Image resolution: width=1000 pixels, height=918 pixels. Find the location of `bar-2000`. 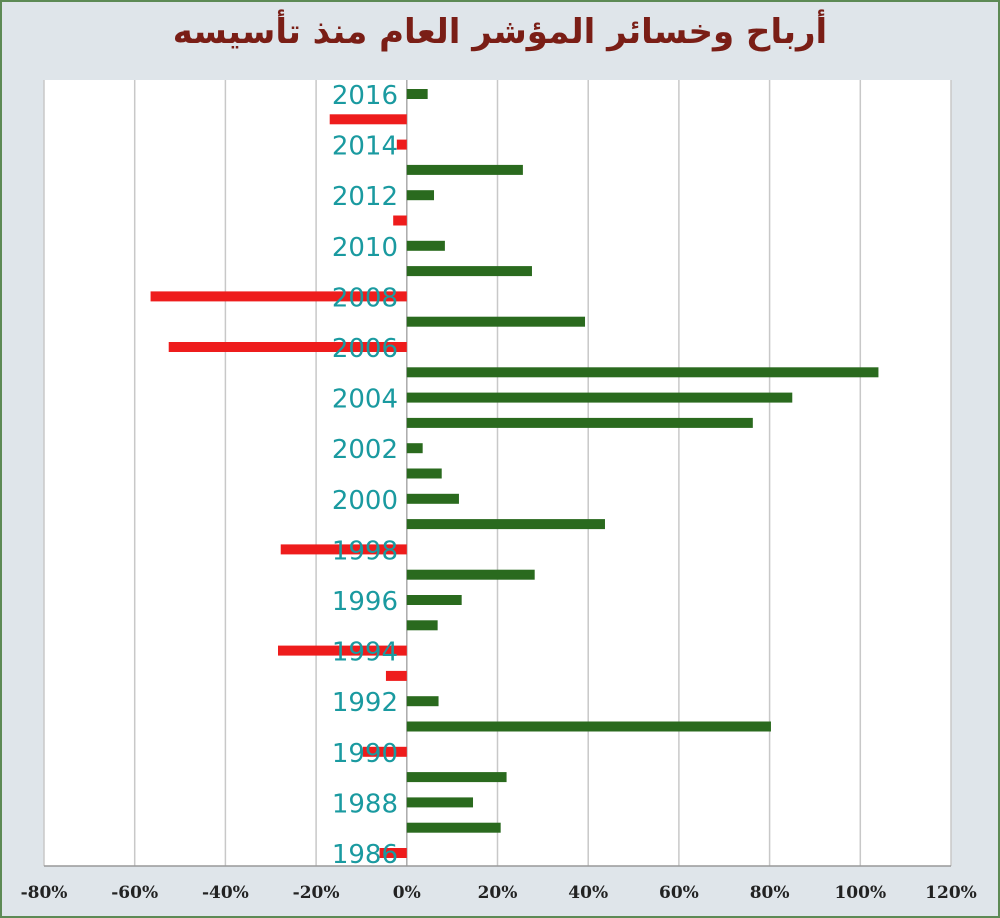

bar-2000 is located at coordinates (432, 498).